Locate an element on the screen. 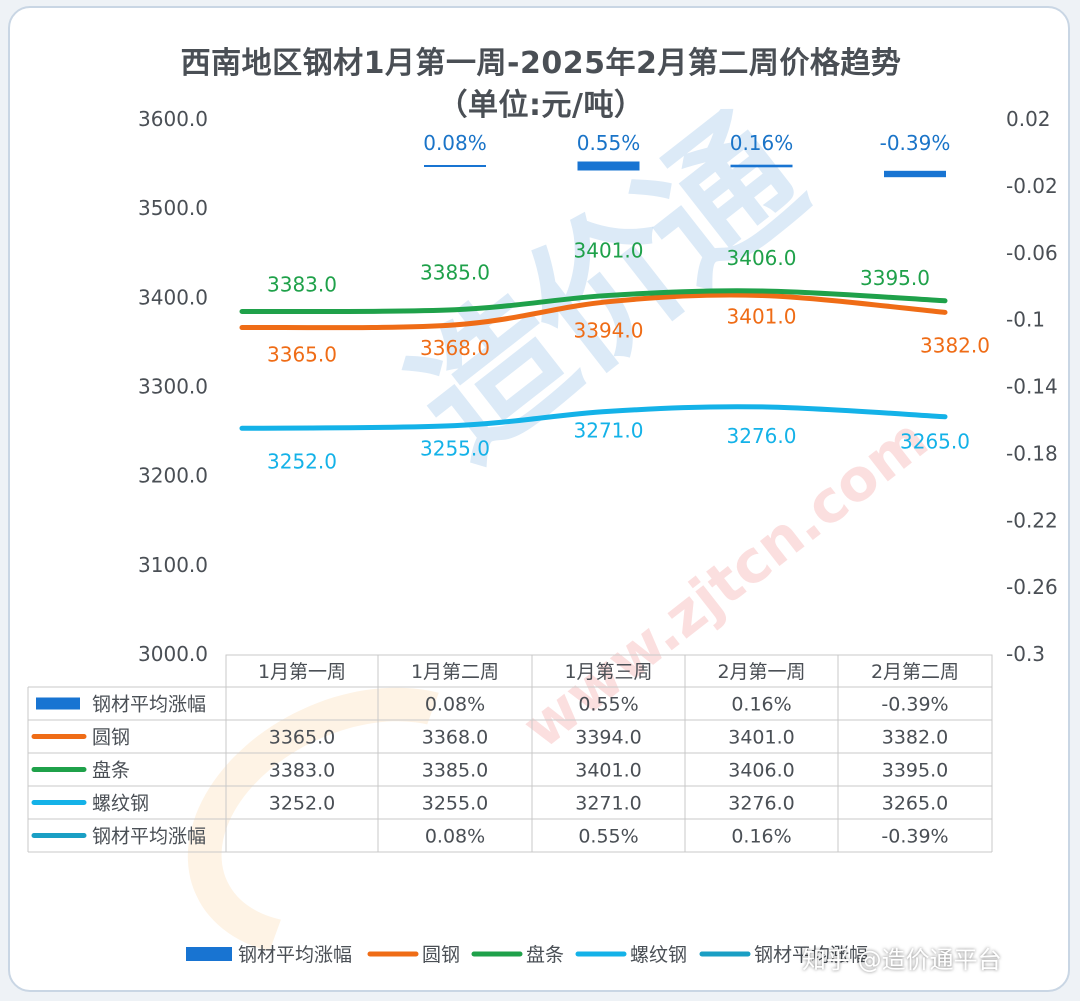 This screenshot has width=1080, height=1001. table-cell: 3394.0 is located at coordinates (608, 738).